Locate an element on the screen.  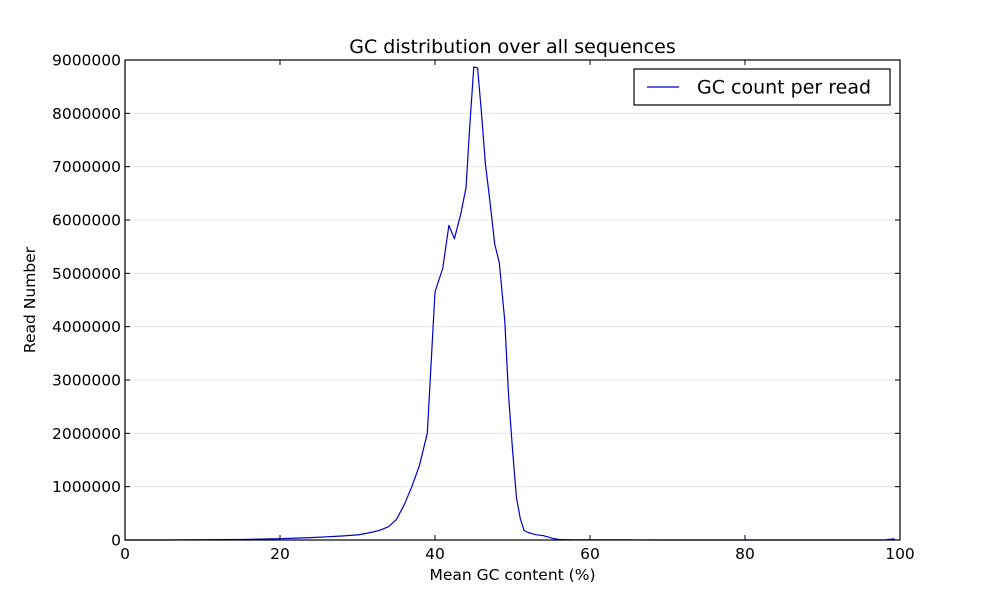
x-tick-label-0: 0 is located at coordinates (125, 554).